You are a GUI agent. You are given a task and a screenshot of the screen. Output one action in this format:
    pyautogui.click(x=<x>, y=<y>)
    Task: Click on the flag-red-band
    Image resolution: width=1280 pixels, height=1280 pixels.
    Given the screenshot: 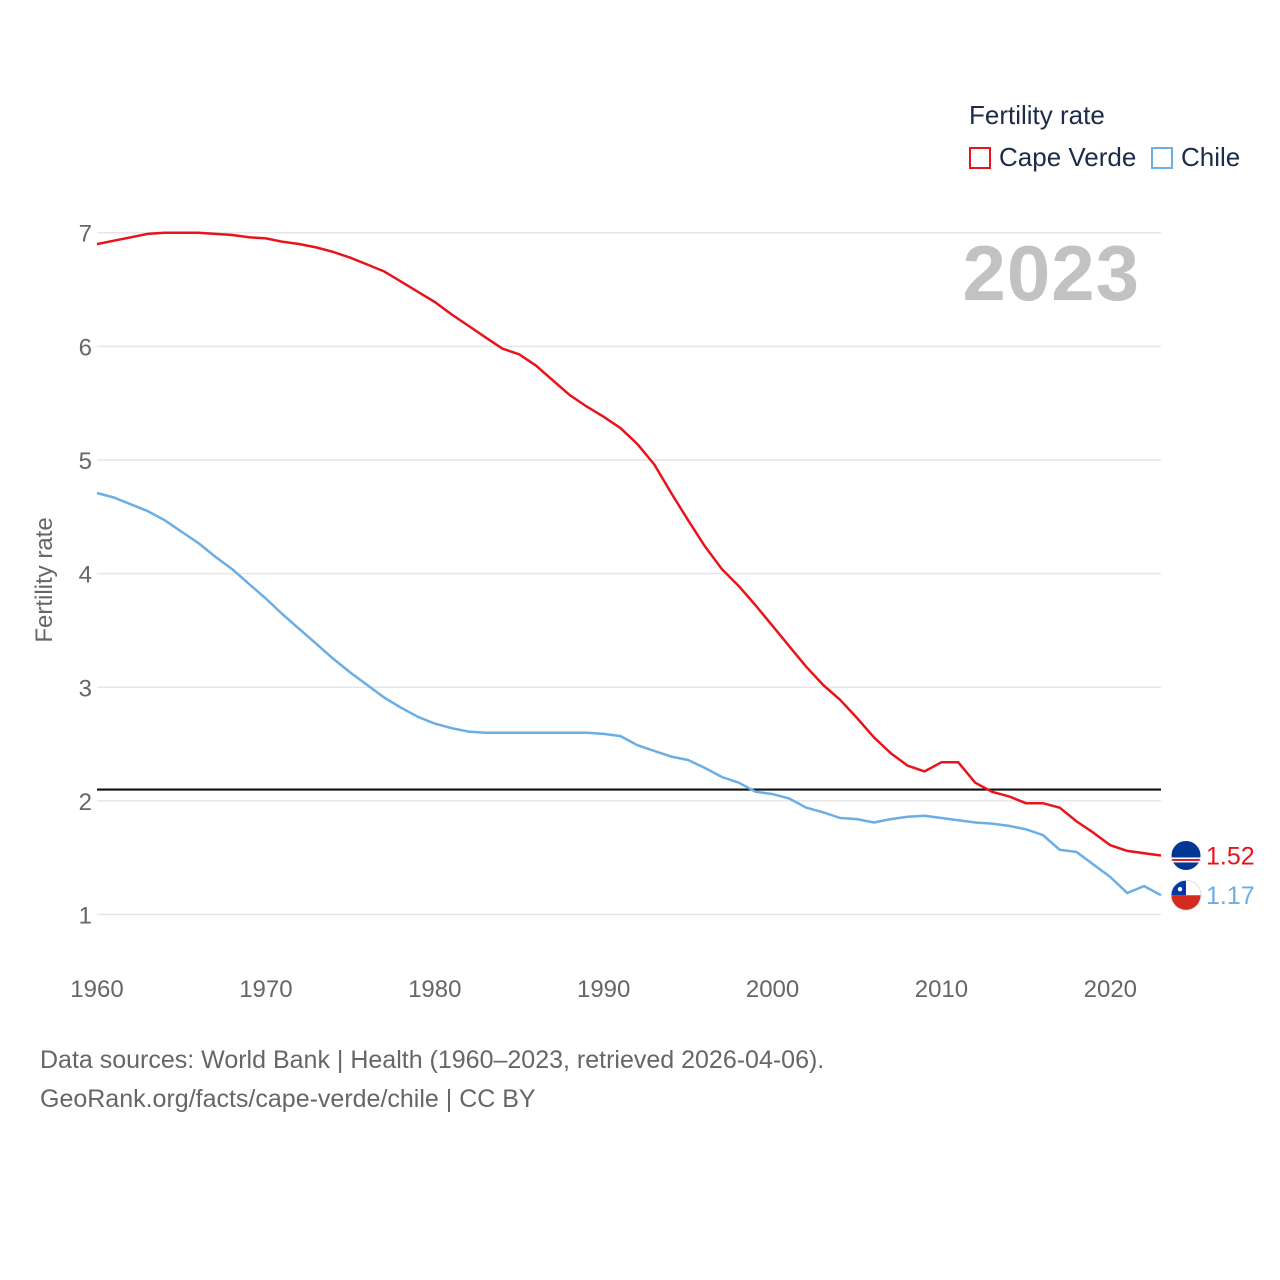 What is the action you would take?
    pyautogui.click(x=1186, y=859)
    